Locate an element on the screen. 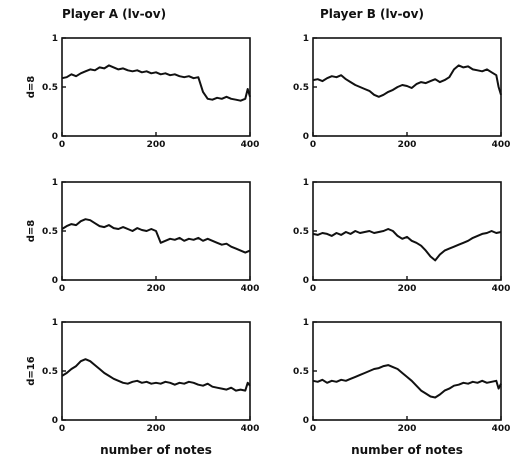 The image size is (515, 470). panel-b1-xtick-label: 200 is located at coordinates (407, 145).